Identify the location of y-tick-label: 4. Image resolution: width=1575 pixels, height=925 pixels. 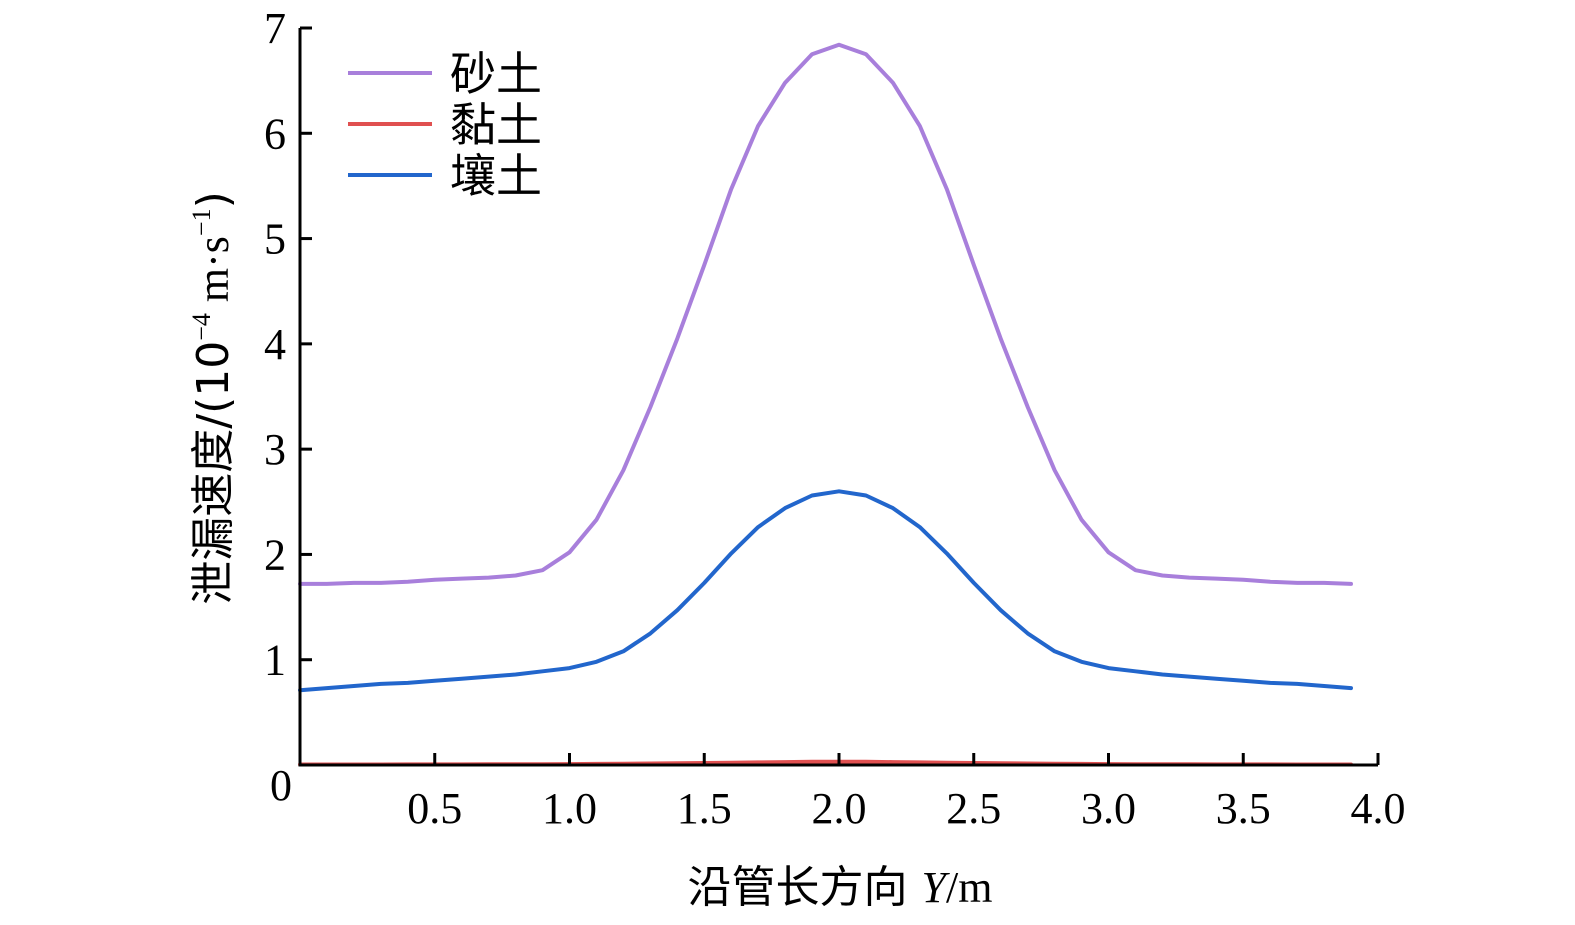
(275, 344).